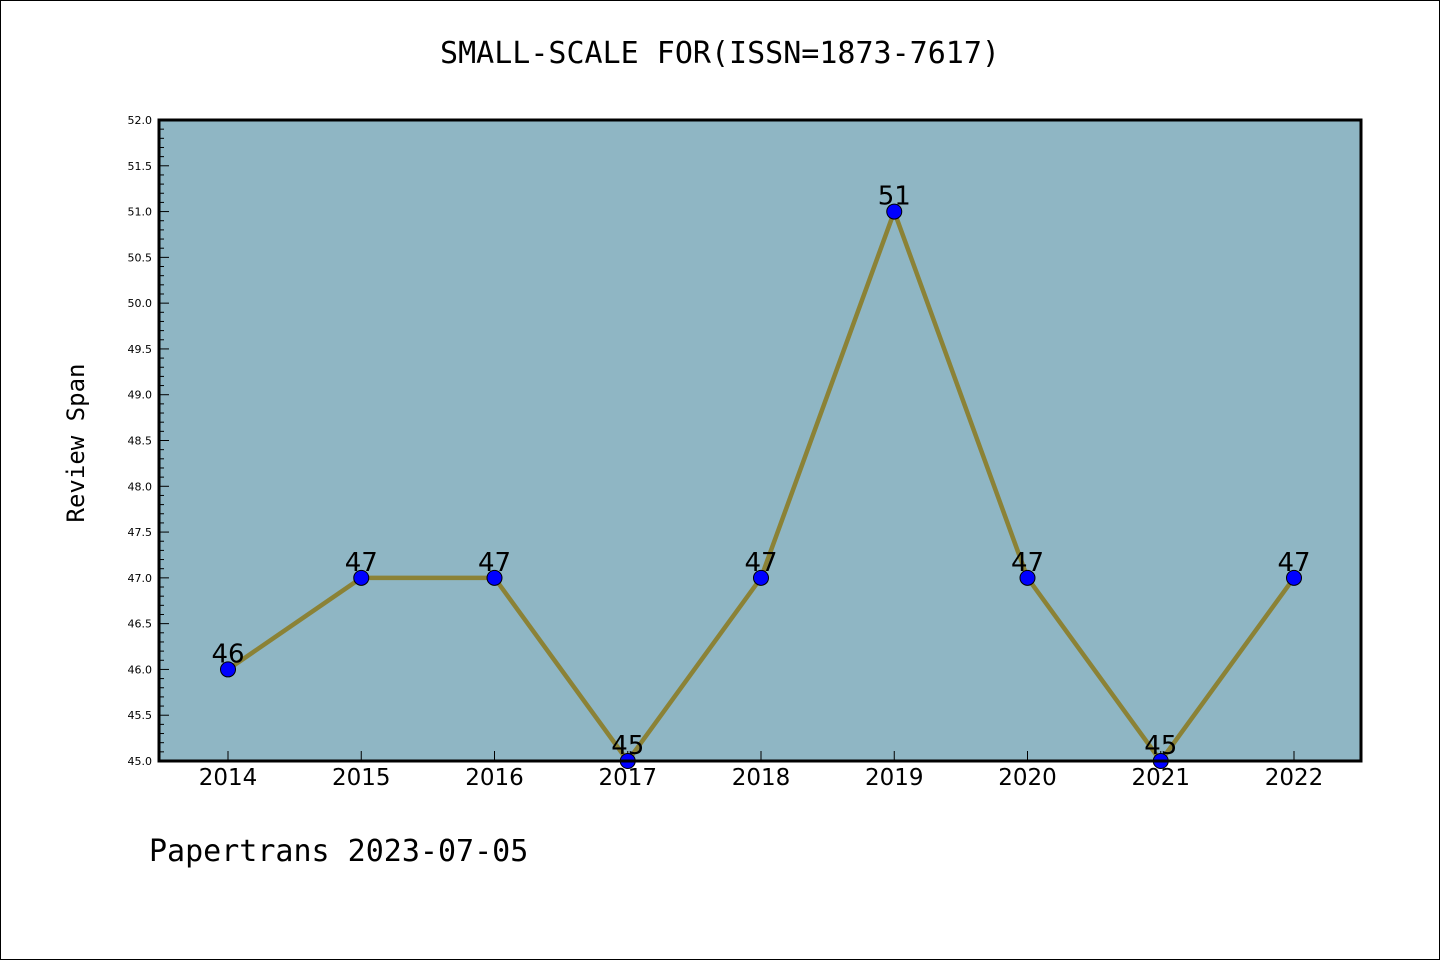  Describe the element at coordinates (140, 761) in the screenshot. I see `y-tick-label: 45.0` at that location.